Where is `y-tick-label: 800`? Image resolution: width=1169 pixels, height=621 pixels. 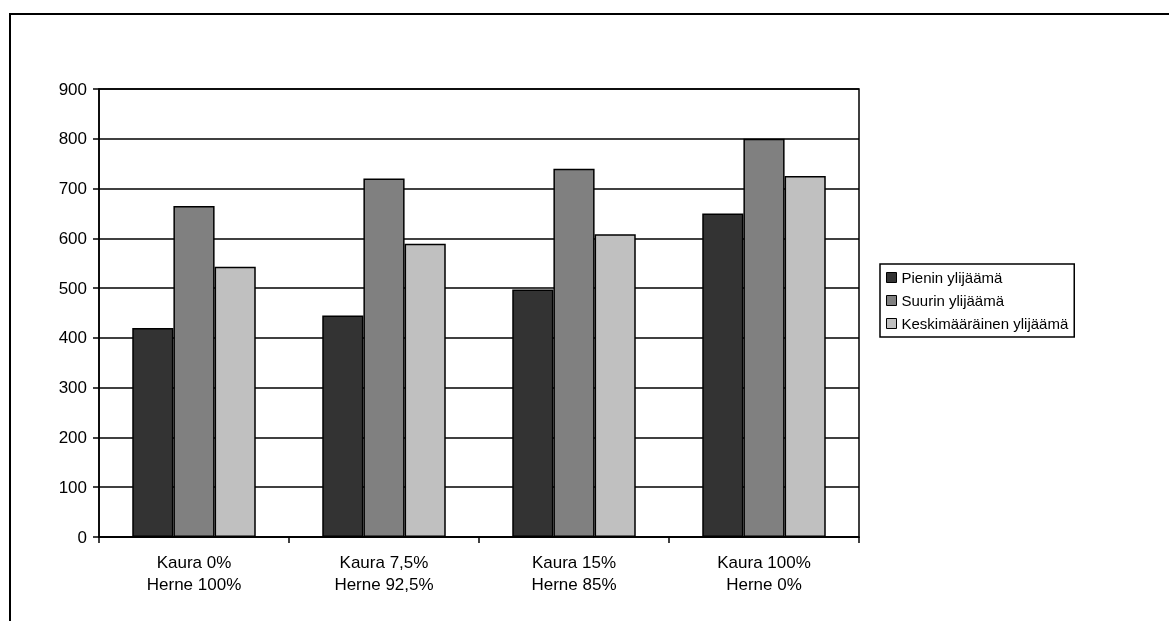 y-tick-label: 800 is located at coordinates (72, 139).